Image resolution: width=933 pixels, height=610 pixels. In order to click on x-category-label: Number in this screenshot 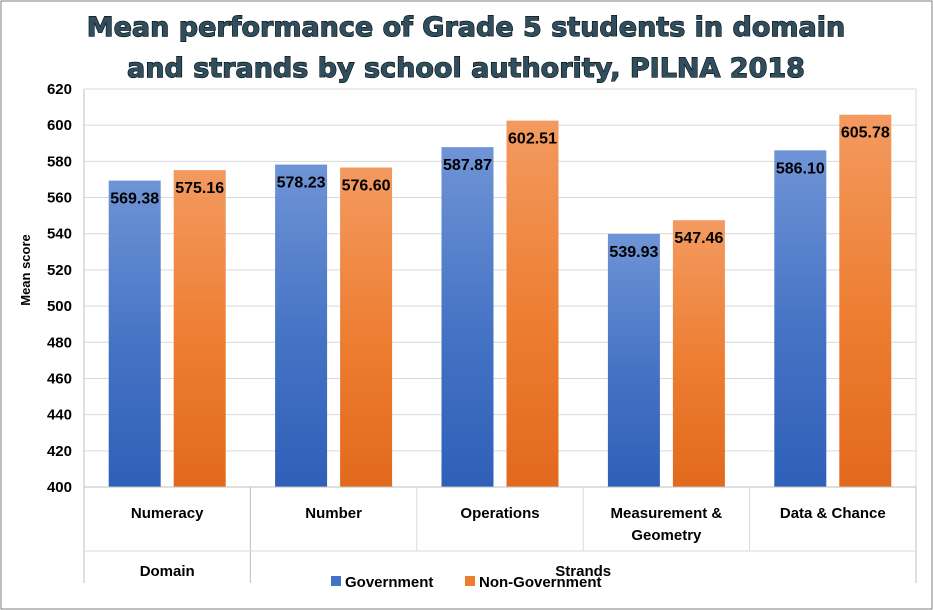, I will do `click(333, 513)`.